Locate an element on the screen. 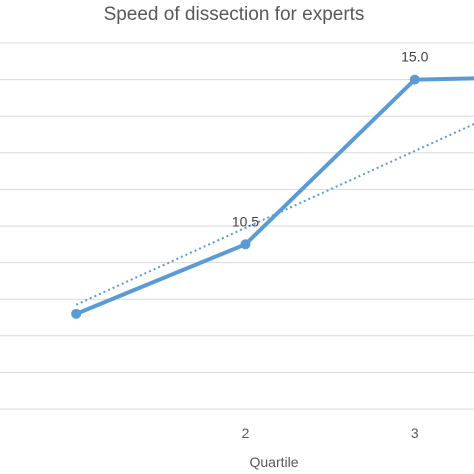  x-tick-label: 3 is located at coordinates (415, 433).